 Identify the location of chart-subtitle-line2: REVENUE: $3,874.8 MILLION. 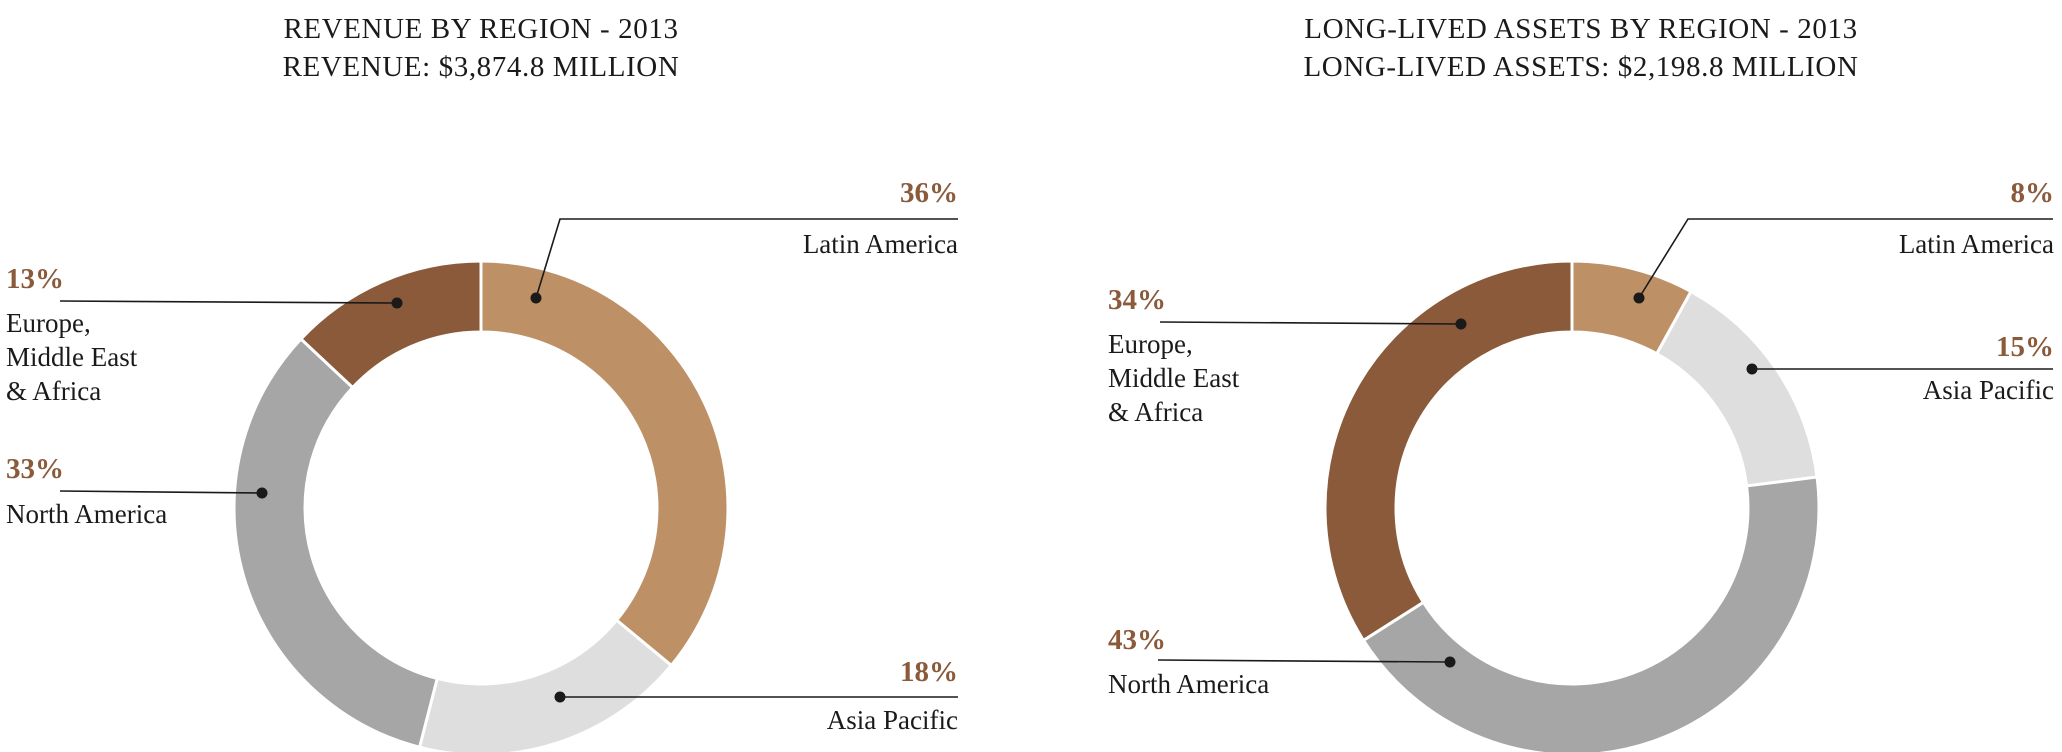
(481, 67).